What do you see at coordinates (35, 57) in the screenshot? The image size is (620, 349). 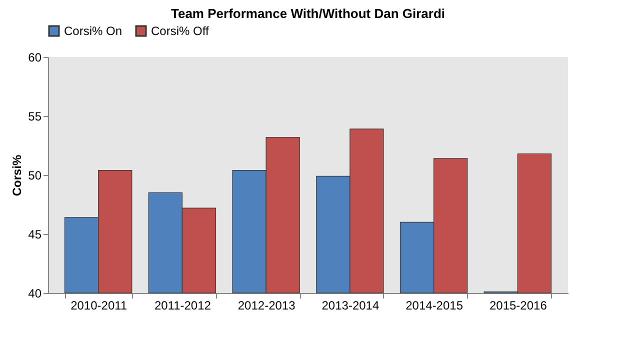 I see `y-tick-label: 60` at bounding box center [35, 57].